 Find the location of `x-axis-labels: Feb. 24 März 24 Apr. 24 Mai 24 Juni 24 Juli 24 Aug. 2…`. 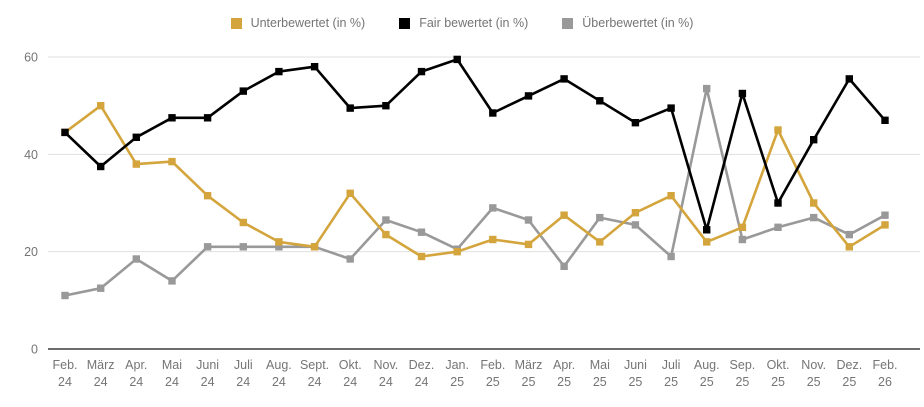

x-axis-labels: Feb. 24 März 24 Apr. 24 Mai 24 Juni 24 Juli 24 Aug. 2… is located at coordinates (474, 373).